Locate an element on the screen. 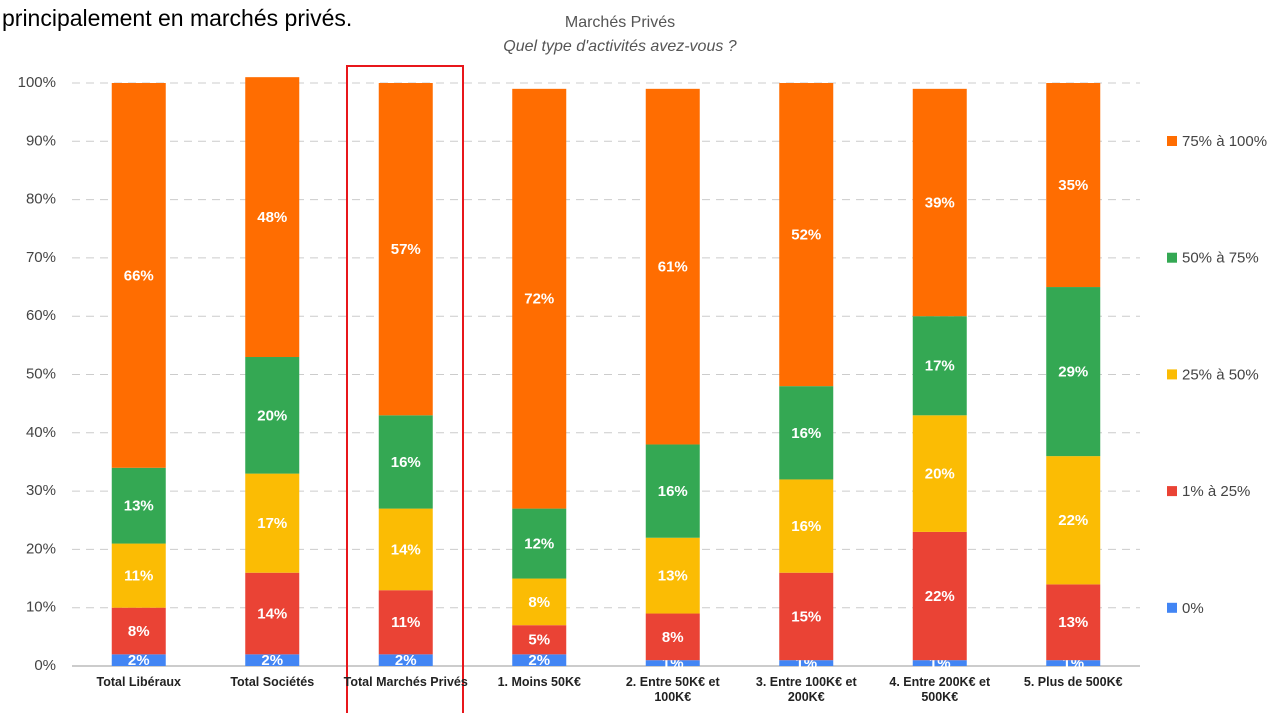 This screenshot has height=713, width=1281. data-label: 14% is located at coordinates (406, 549).